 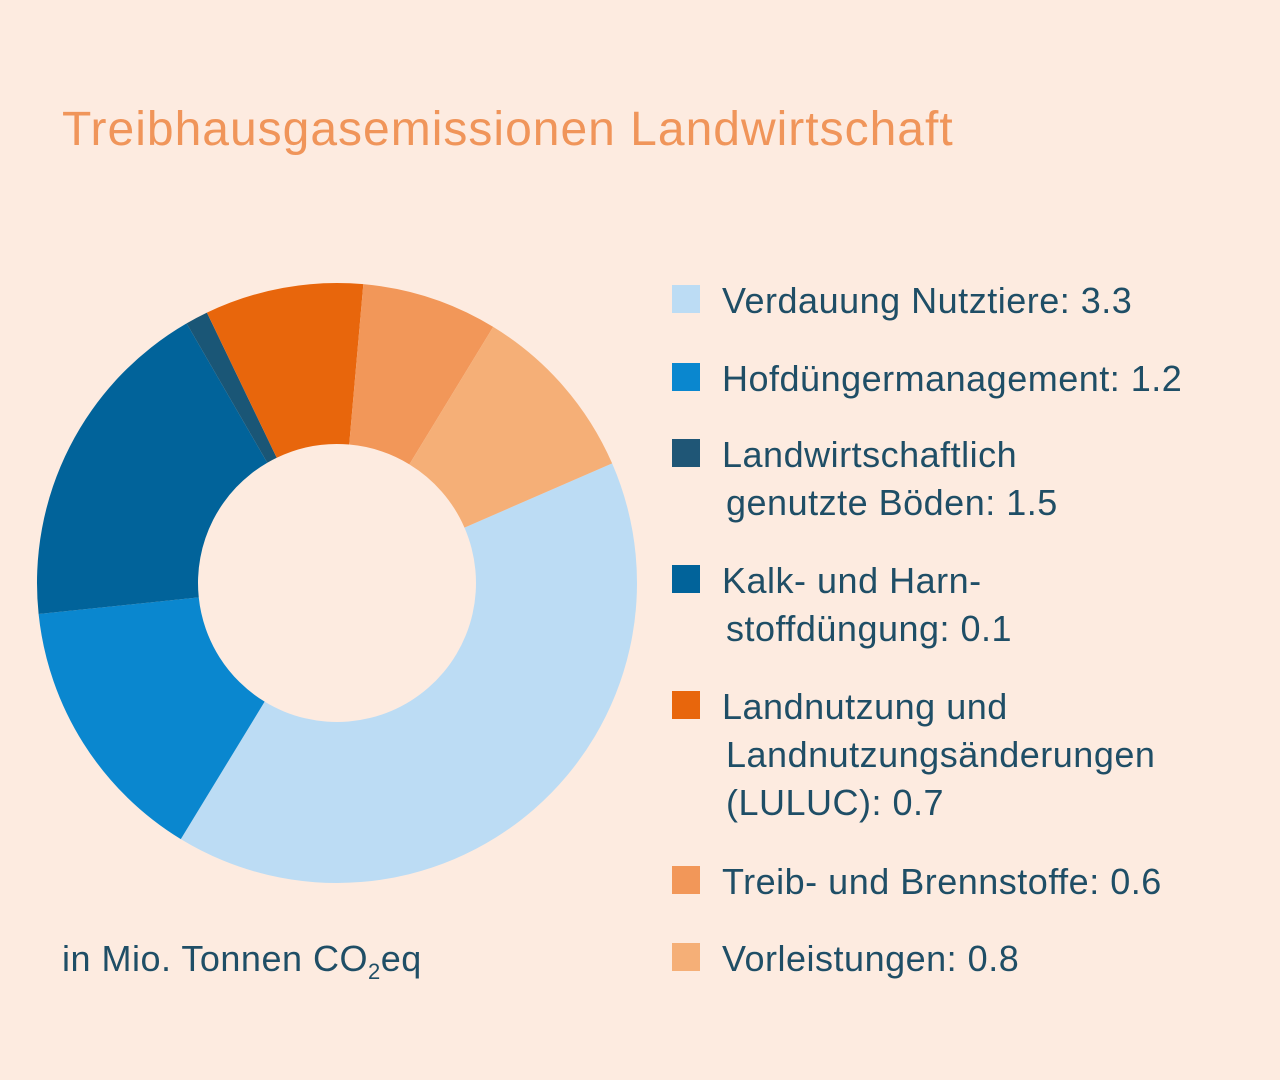 I want to click on legend-label-line: Vorleistungen: 0.8, so click(x=871, y=958).